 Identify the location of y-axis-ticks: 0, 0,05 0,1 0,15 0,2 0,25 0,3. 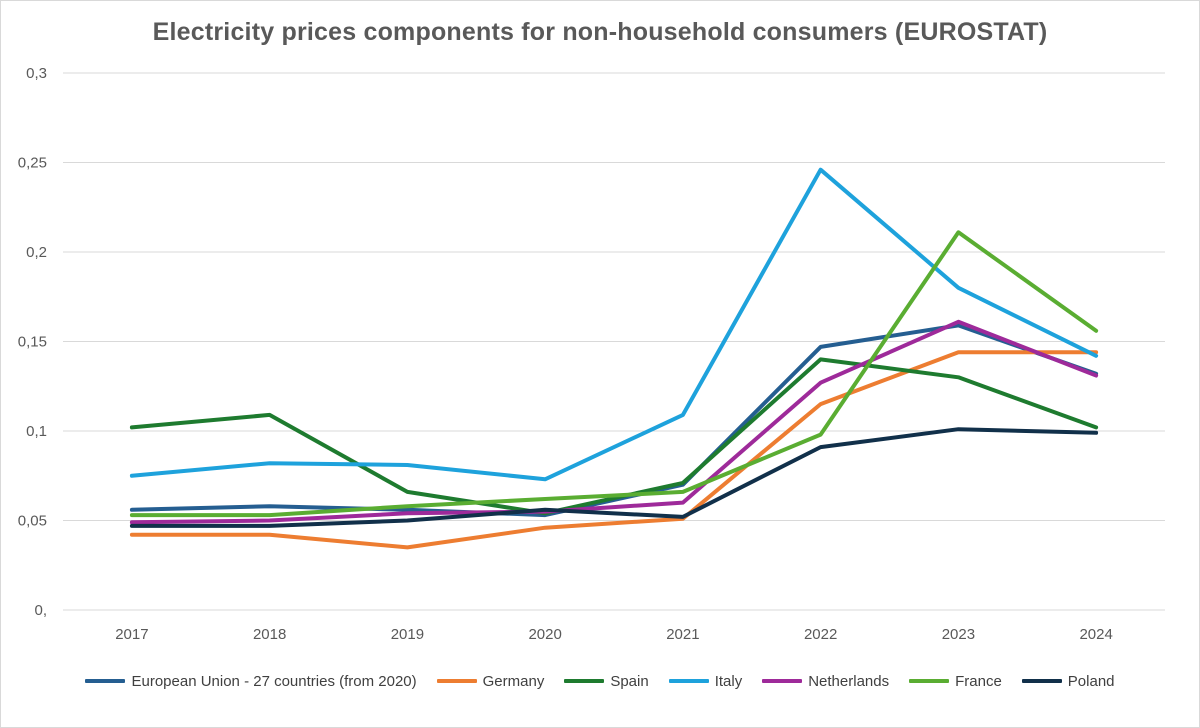
(32, 342).